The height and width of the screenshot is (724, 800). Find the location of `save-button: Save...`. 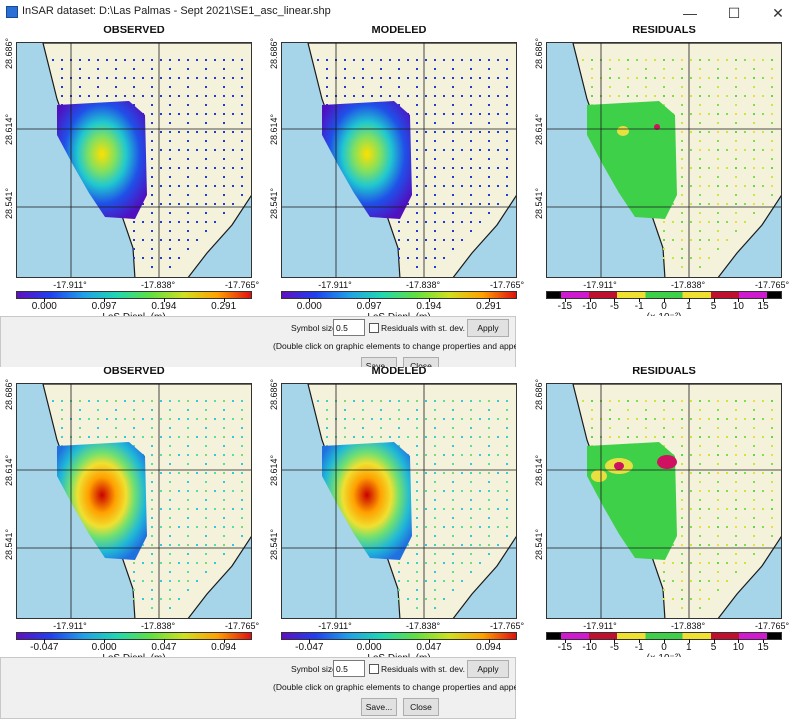

save-button: Save... is located at coordinates (379, 707).